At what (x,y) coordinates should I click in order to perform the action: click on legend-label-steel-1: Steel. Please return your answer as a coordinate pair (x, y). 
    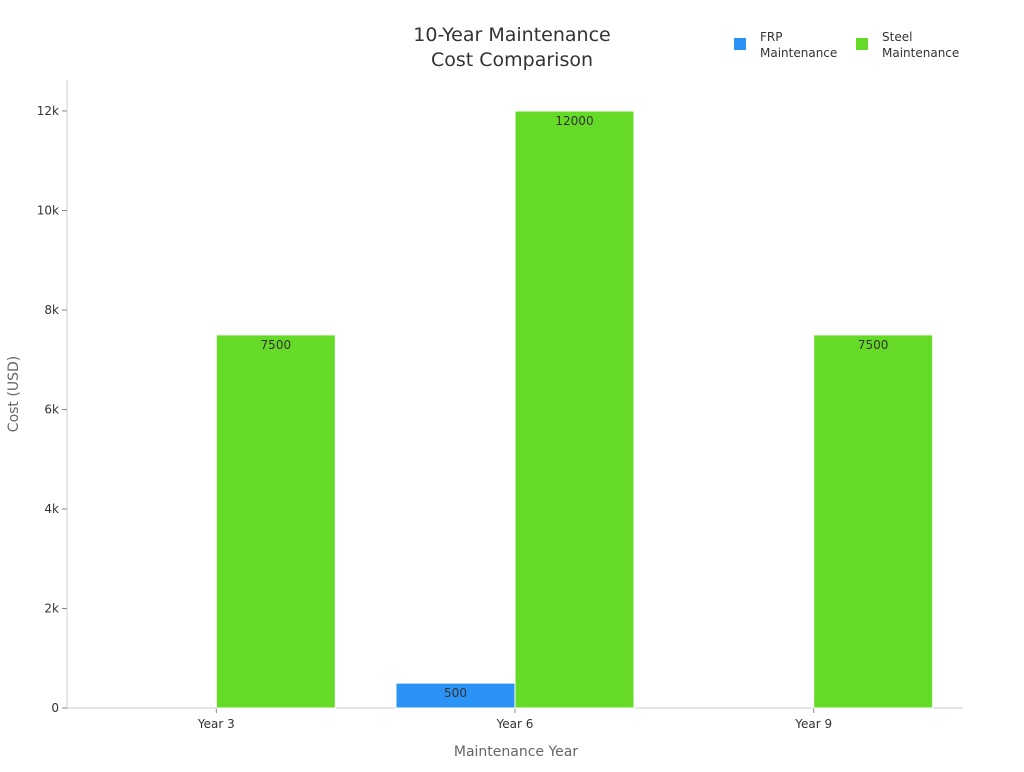
    Looking at the image, I should click on (897, 37).